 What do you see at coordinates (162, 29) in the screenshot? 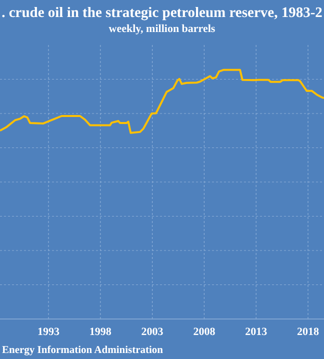
I see `chart-subtitle: weekly, million barrels` at bounding box center [162, 29].